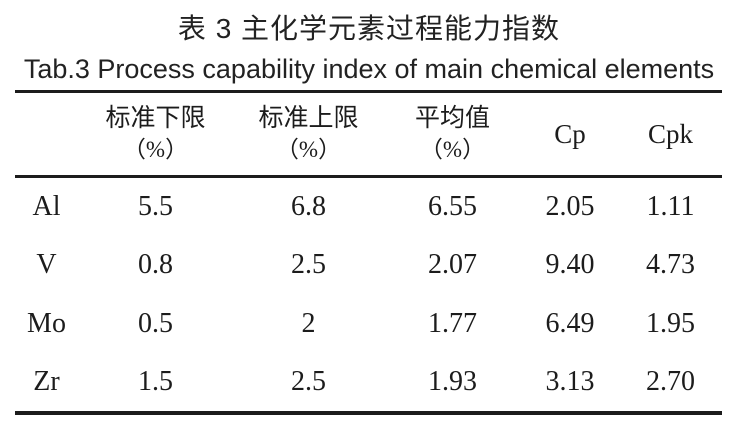 This screenshot has width=738, height=434. I want to click on header-cell-mean: 平均值 （%）, so click(452, 134).